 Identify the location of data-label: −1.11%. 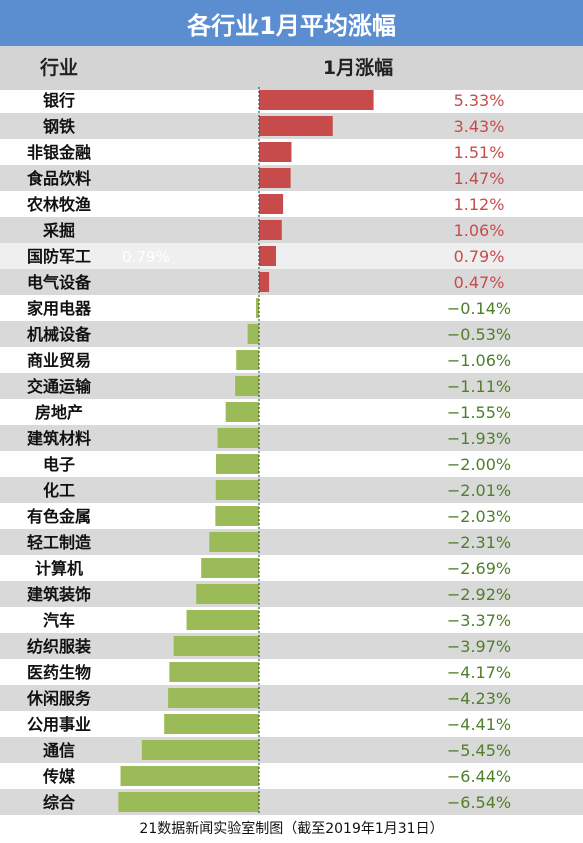
(479, 386).